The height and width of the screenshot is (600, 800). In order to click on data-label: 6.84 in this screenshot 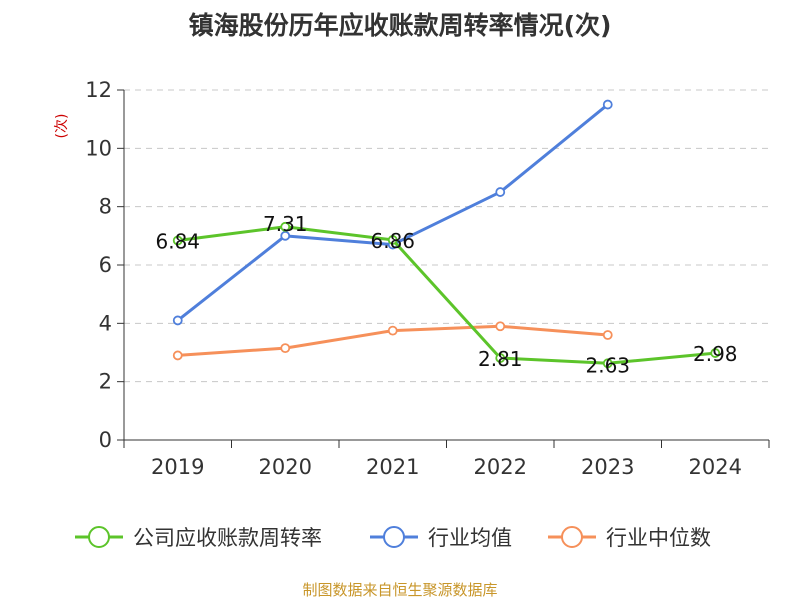, I will do `click(177, 242)`.